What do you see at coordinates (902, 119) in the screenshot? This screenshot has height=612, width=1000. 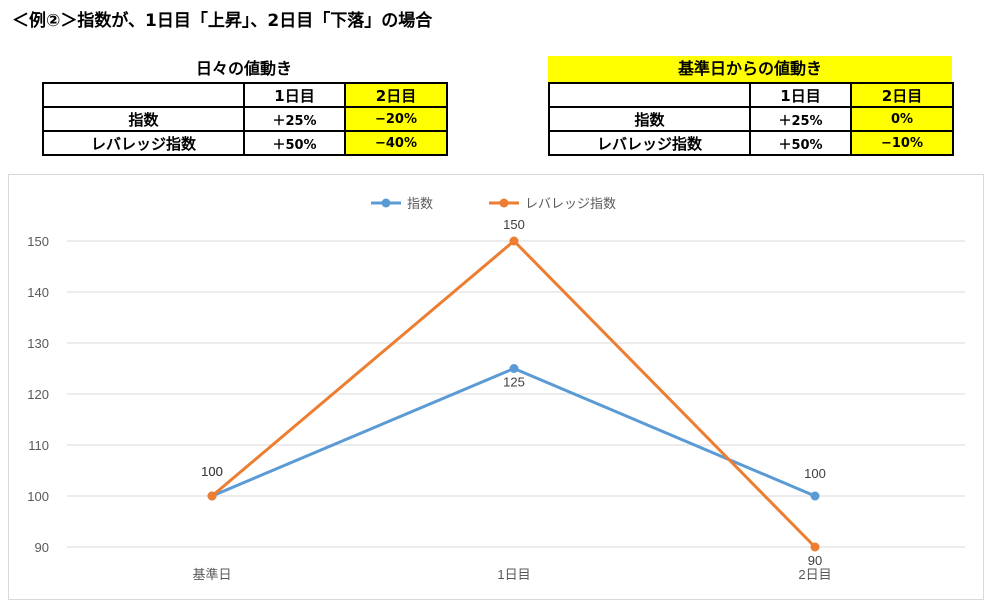 I see `table-cell: 0%` at bounding box center [902, 119].